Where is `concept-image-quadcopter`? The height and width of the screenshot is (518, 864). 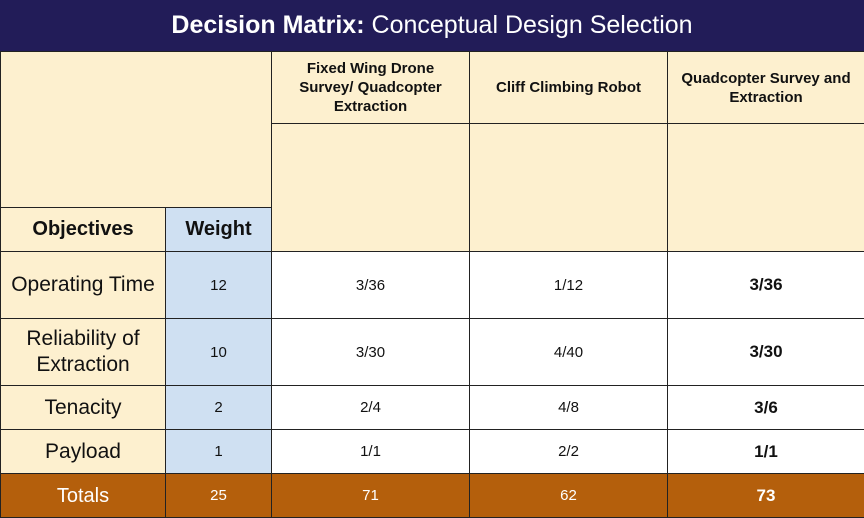
concept-image-quadcopter is located at coordinates (766, 188).